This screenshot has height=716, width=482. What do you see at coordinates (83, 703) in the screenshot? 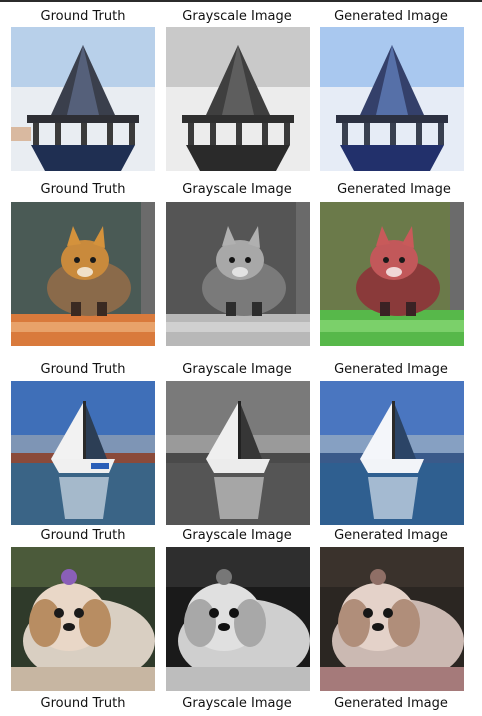
I see `bottom-ground-truth-label: Ground Truth` at bounding box center [83, 703].